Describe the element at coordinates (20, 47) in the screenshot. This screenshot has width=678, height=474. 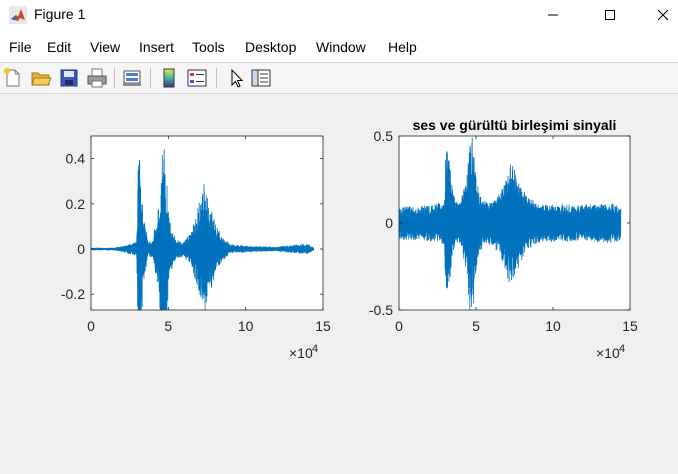
I see `menu-file: File` at that location.